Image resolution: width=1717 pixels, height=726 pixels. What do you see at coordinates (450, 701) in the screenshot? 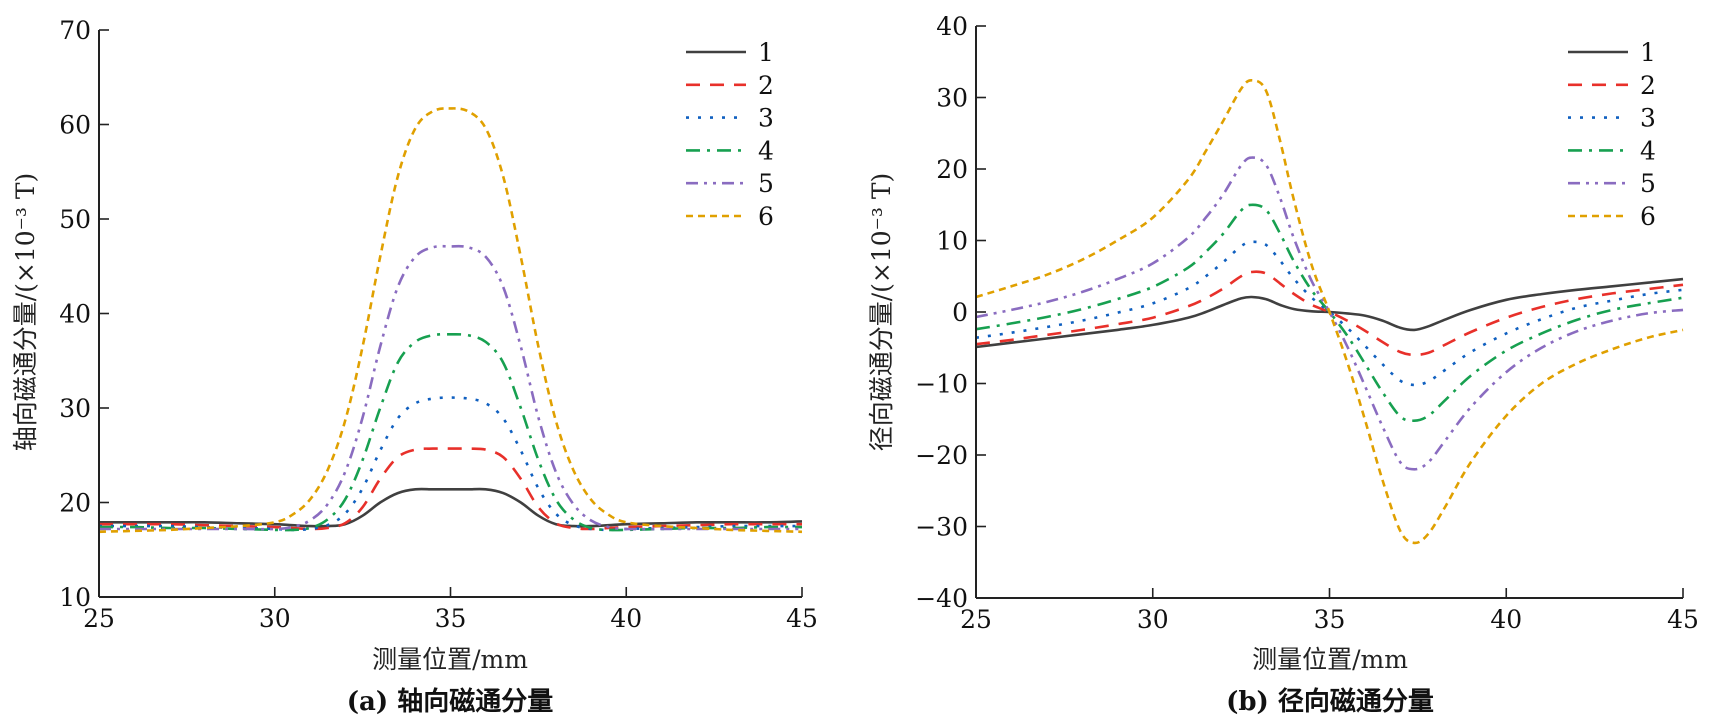
I see `panel-a-caption: (a) 轴向磁通分量` at bounding box center [450, 701].